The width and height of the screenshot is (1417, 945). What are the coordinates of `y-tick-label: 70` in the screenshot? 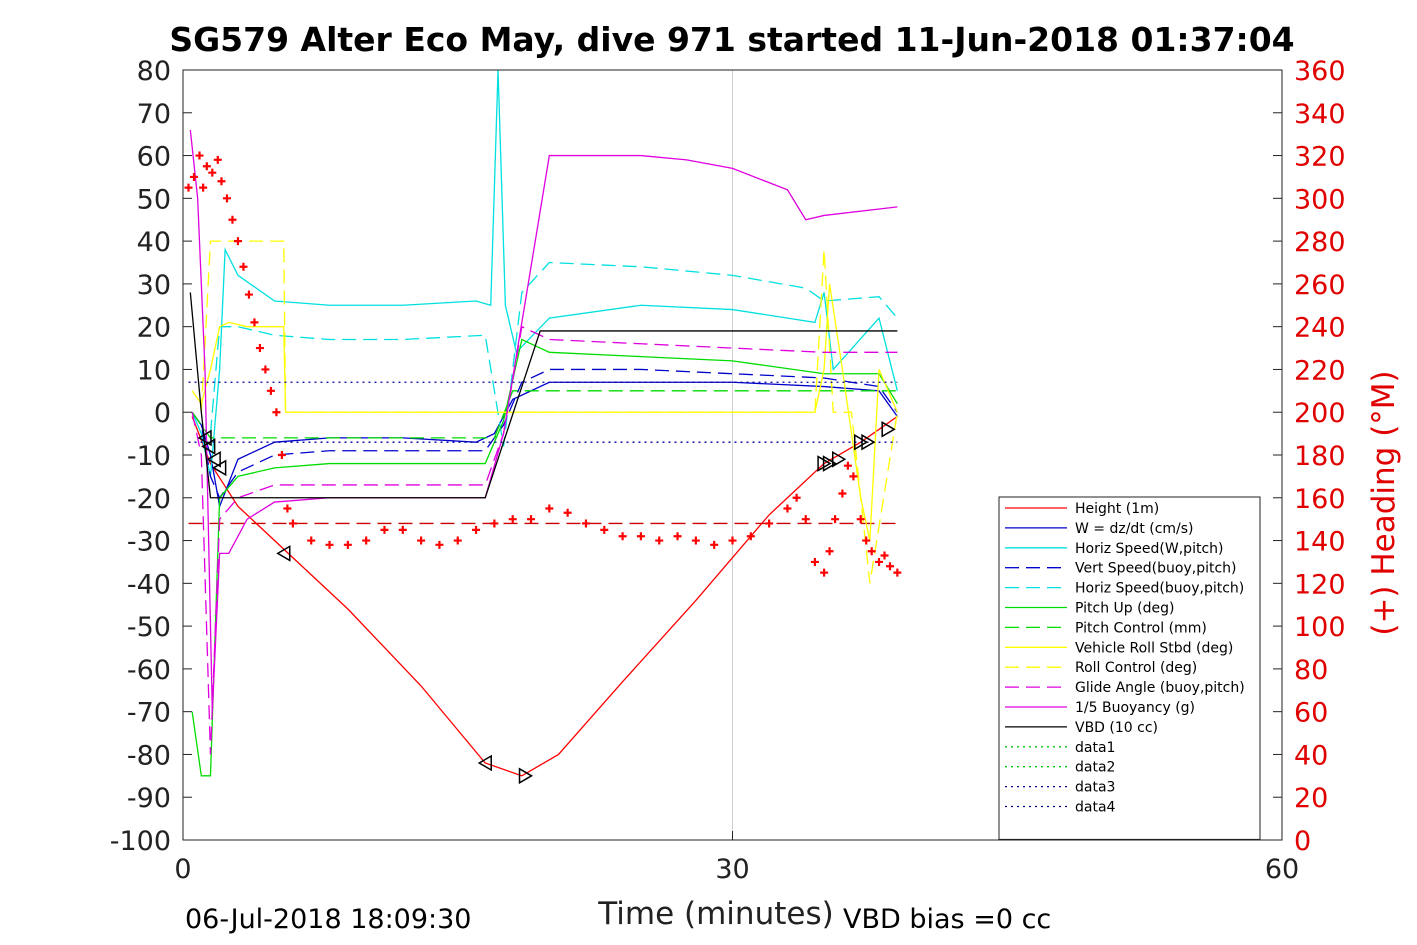 It's located at (154, 114).